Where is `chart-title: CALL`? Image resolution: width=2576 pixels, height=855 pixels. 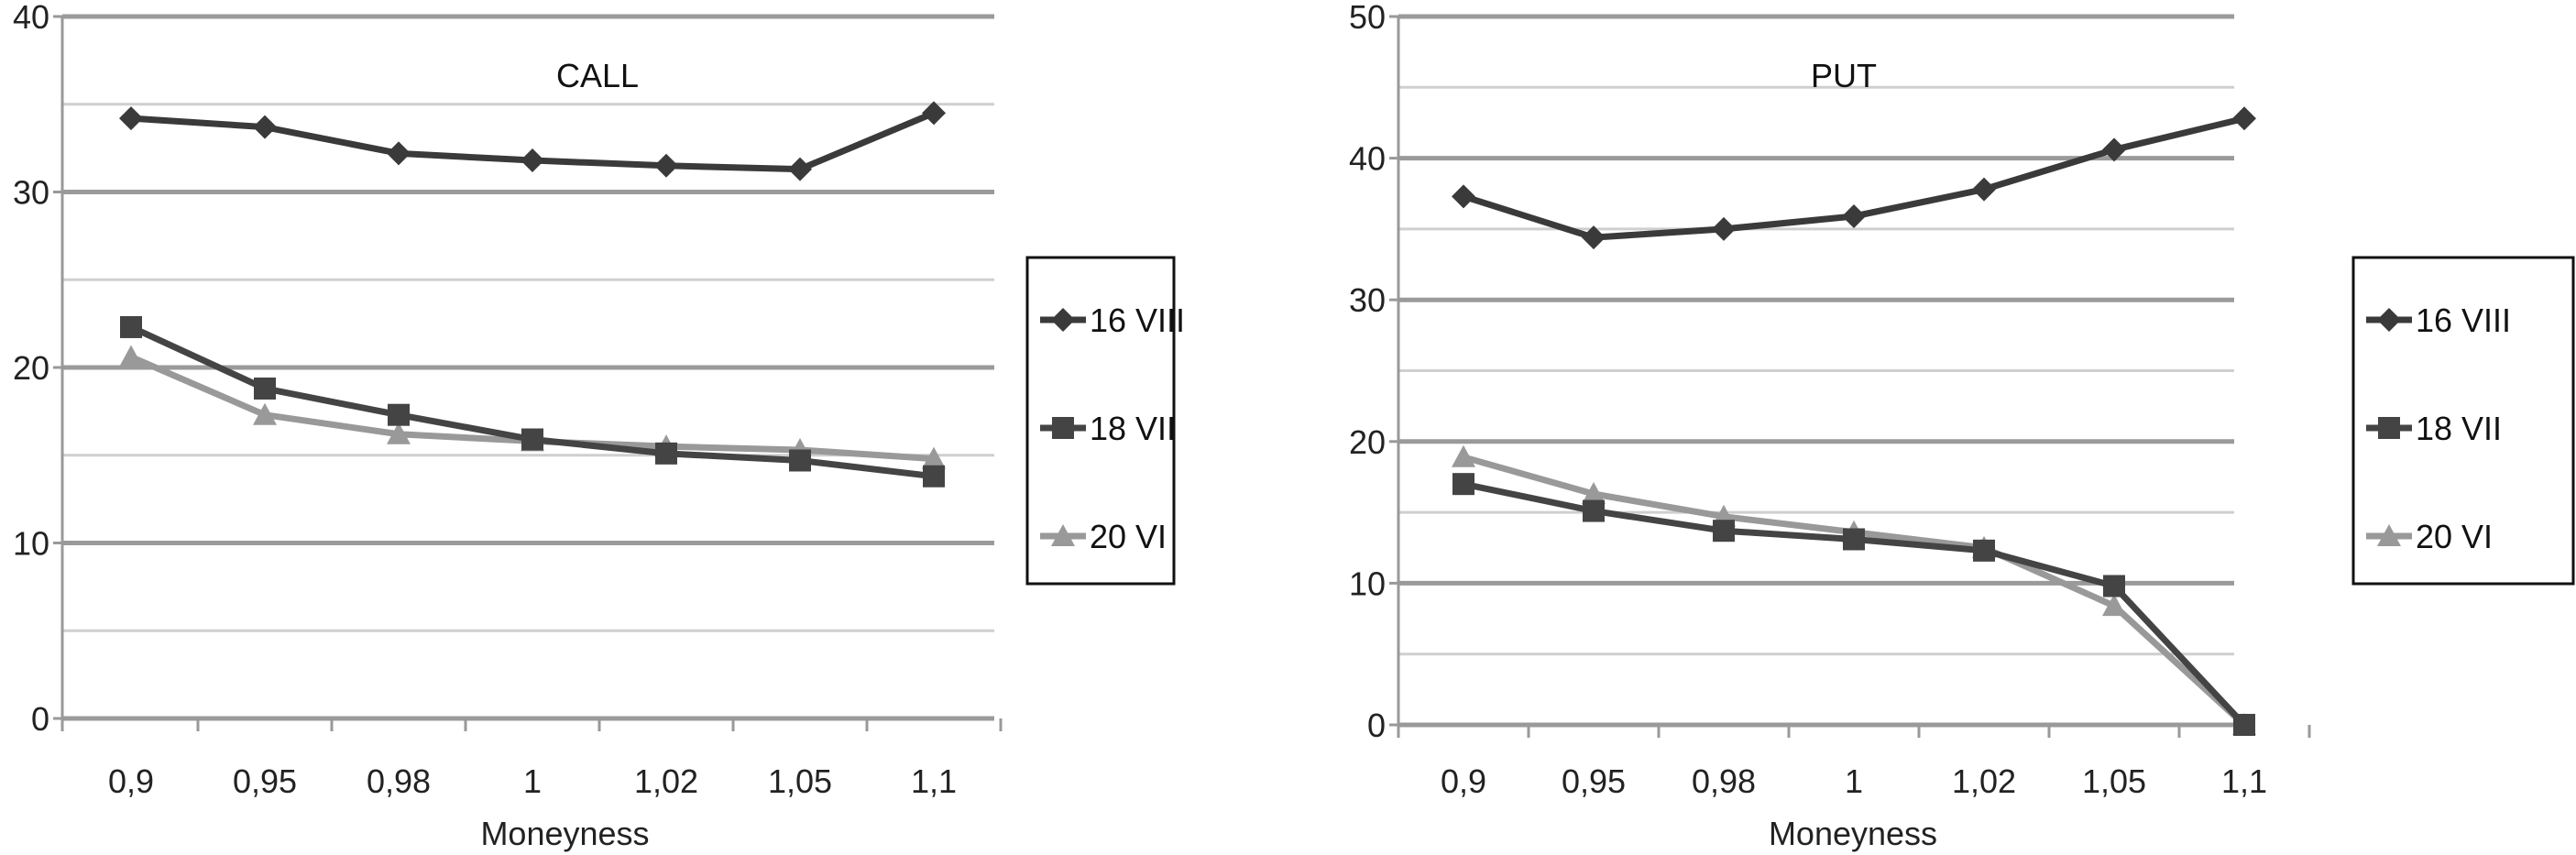 chart-title: CALL is located at coordinates (597, 75).